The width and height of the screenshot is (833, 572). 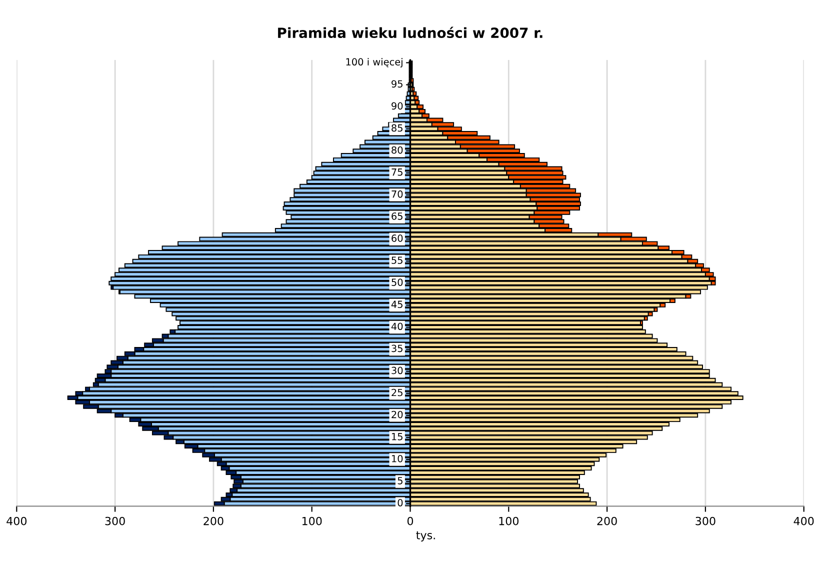 What do you see at coordinates (397, 326) in the screenshot?
I see `y-tick-label: 40` at bounding box center [397, 326].